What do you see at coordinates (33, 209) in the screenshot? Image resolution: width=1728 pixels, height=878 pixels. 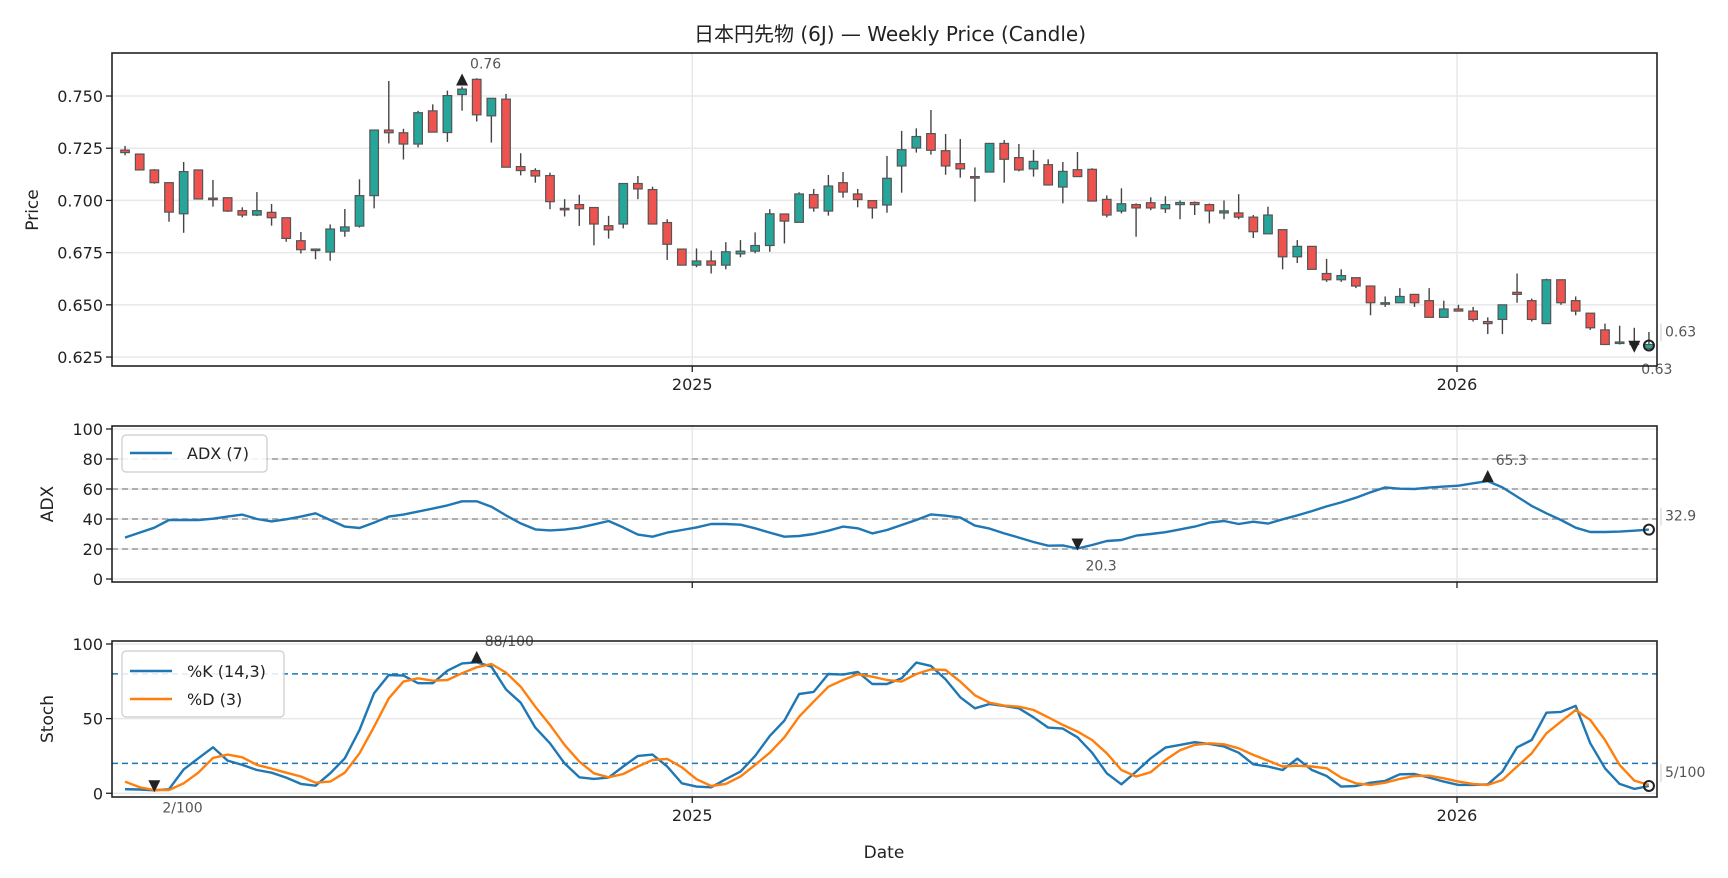 I see `price-y-axis-label: Price` at bounding box center [33, 209].